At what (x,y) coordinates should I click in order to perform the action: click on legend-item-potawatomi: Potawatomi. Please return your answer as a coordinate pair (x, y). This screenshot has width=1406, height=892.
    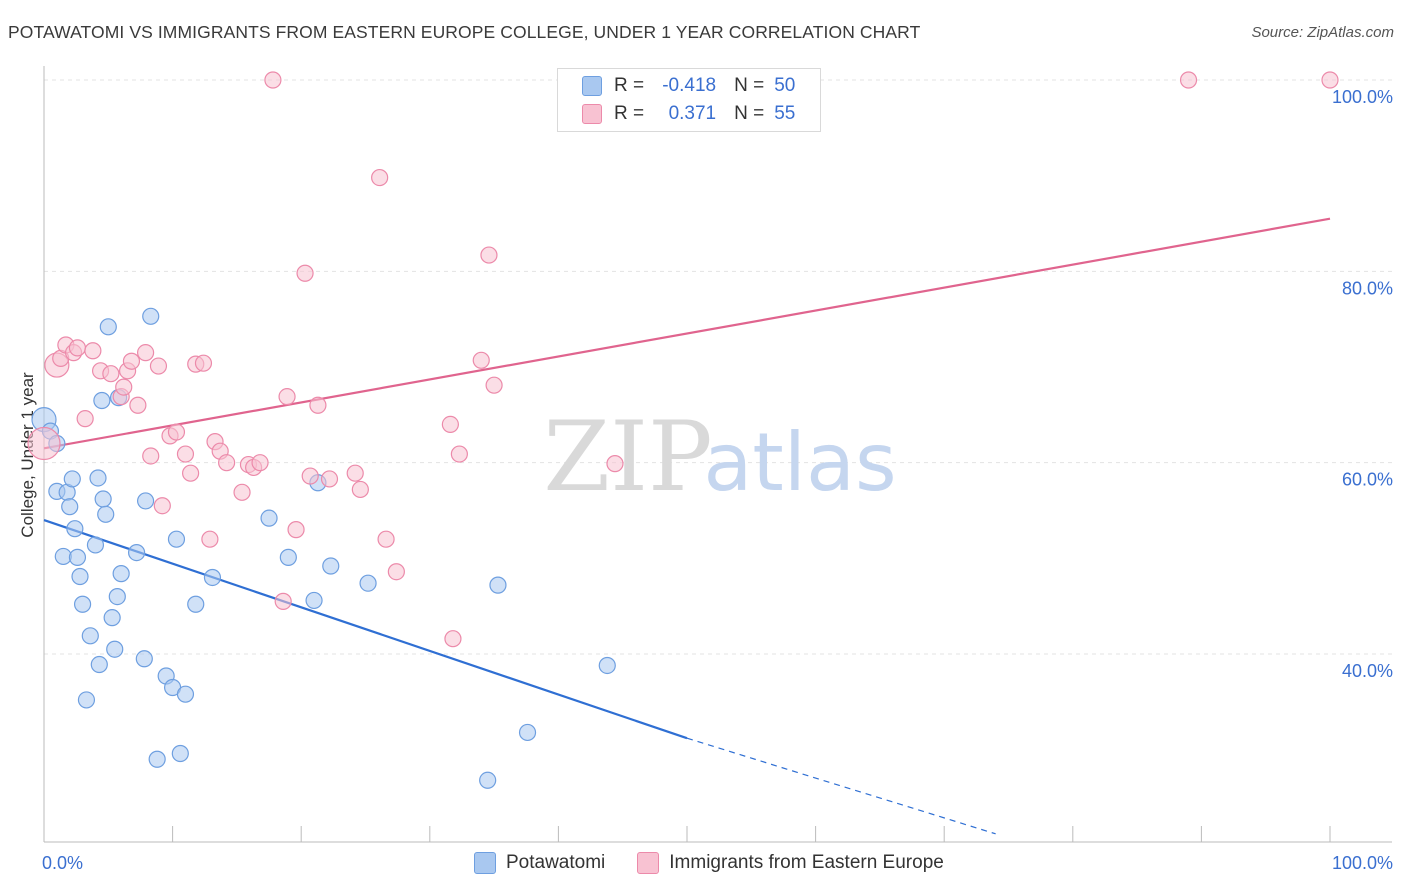
    Looking at the image, I should click on (539, 863).